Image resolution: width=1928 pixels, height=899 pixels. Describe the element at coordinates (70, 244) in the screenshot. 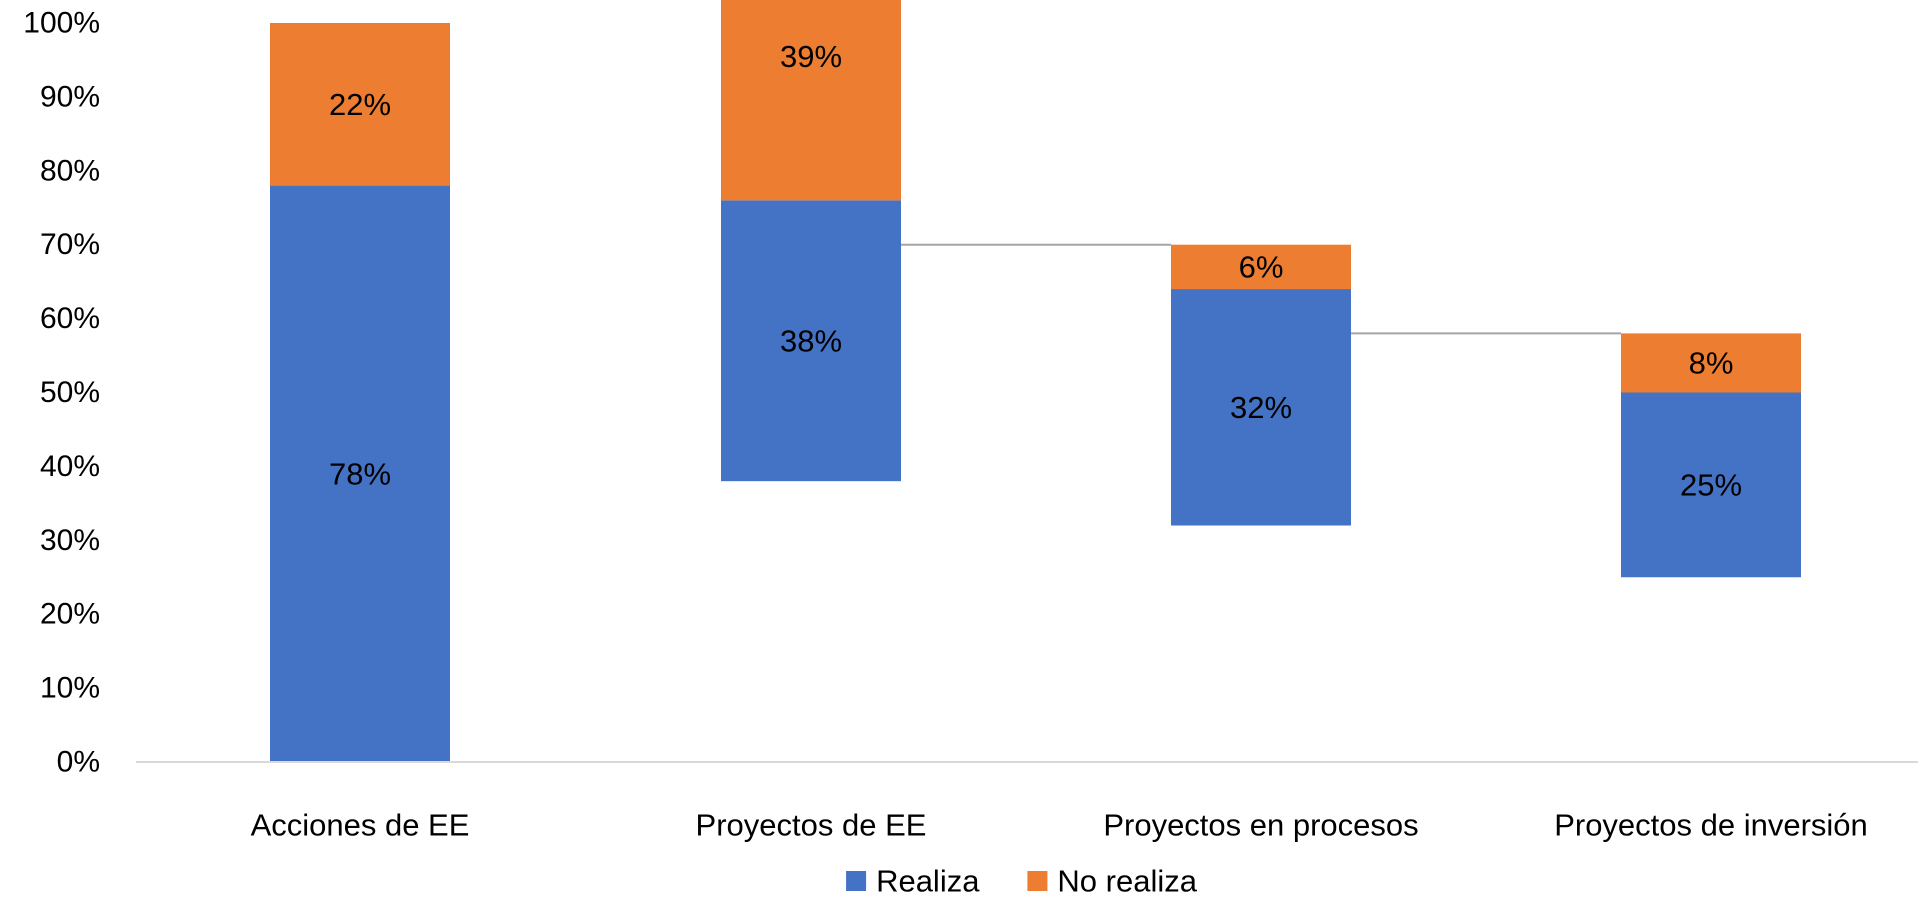

I see `y-tick-label: 70%` at that location.